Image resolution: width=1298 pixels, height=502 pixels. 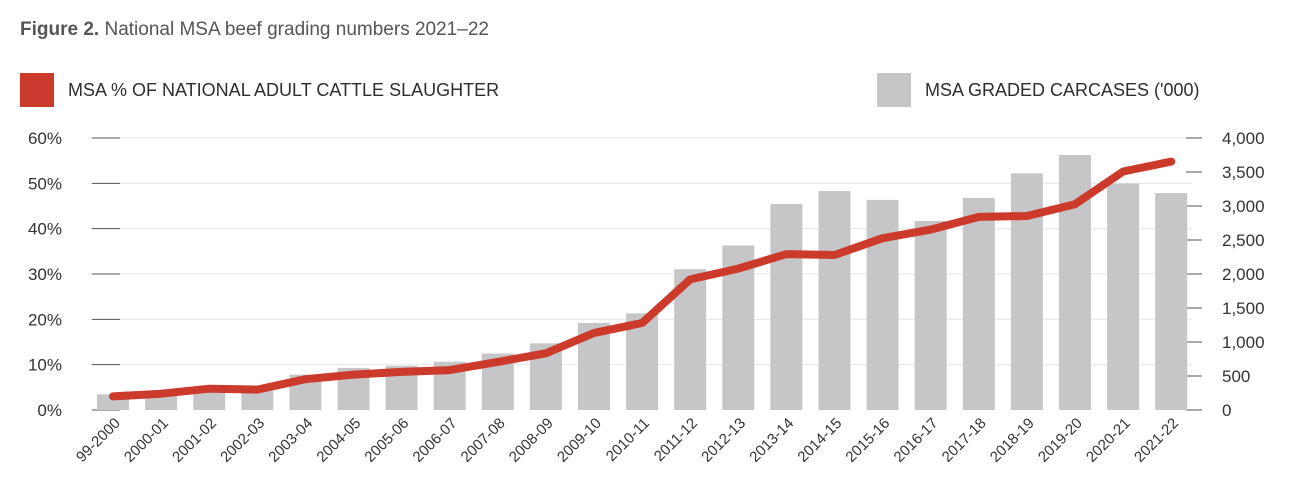 What do you see at coordinates (45, 229) in the screenshot?
I see `left-axis-tick-label: 40%` at bounding box center [45, 229].